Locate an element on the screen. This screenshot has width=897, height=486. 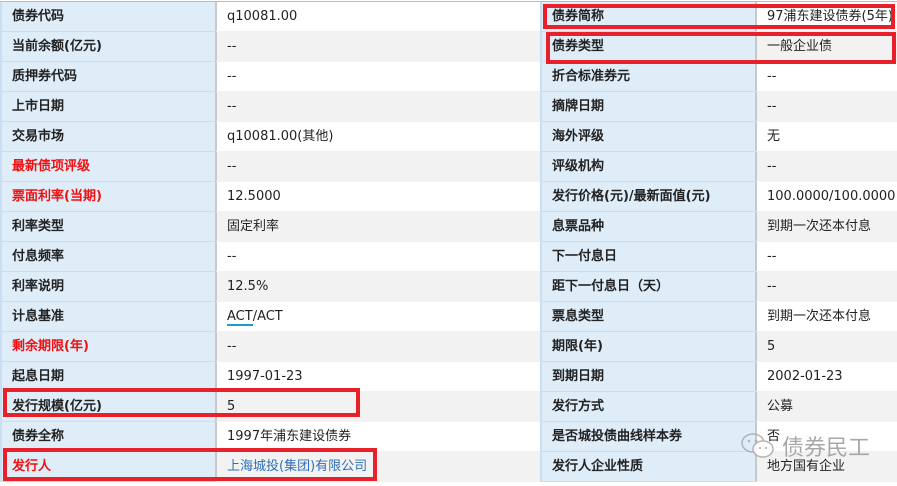
field-label: 付息频率 is located at coordinates (107, 257).